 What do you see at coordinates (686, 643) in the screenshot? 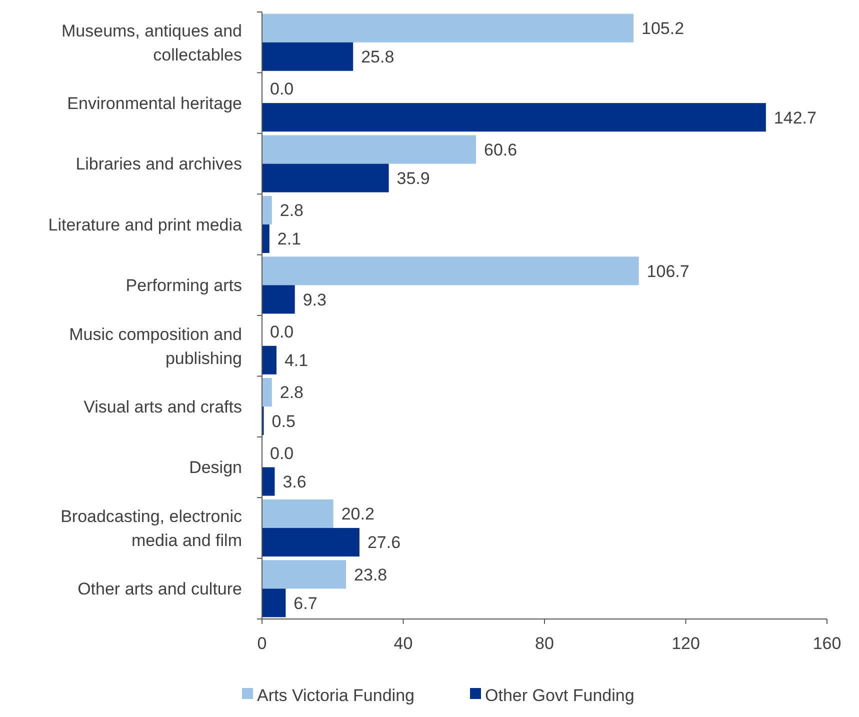
I see `x-tick-label: 120` at bounding box center [686, 643].